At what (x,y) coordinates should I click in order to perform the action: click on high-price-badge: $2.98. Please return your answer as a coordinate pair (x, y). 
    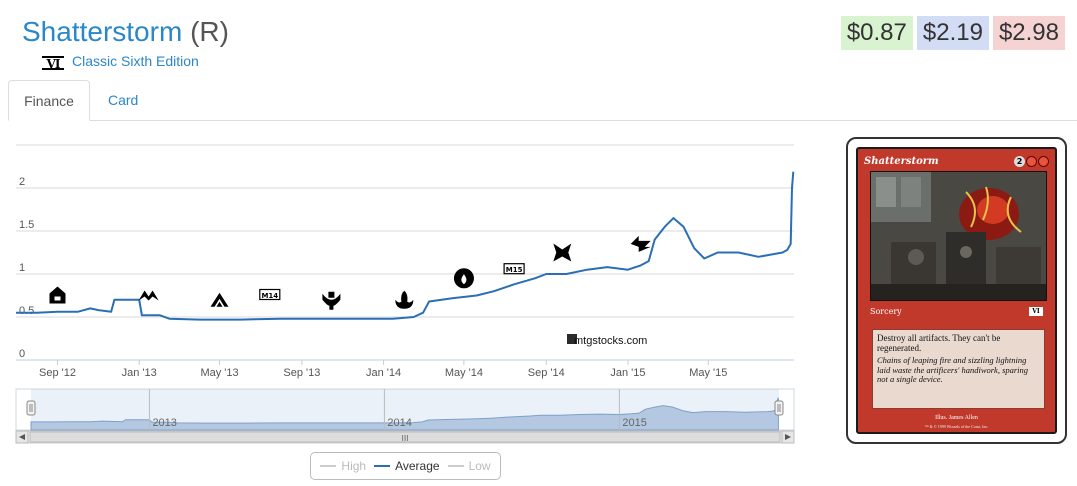
    Looking at the image, I should click on (1029, 33).